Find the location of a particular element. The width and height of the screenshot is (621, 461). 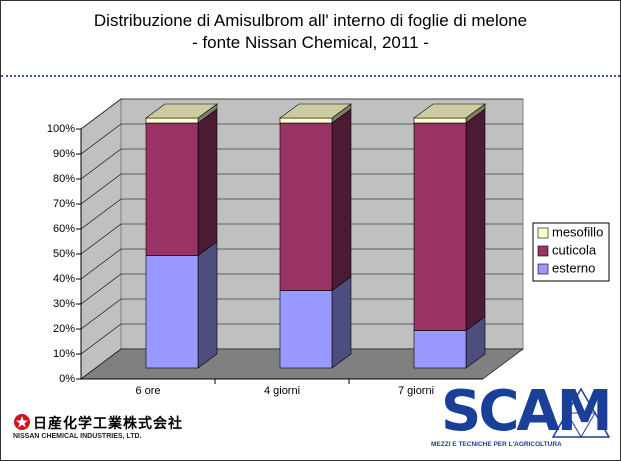

y-tick-label: 40% is located at coordinates (64, 279).